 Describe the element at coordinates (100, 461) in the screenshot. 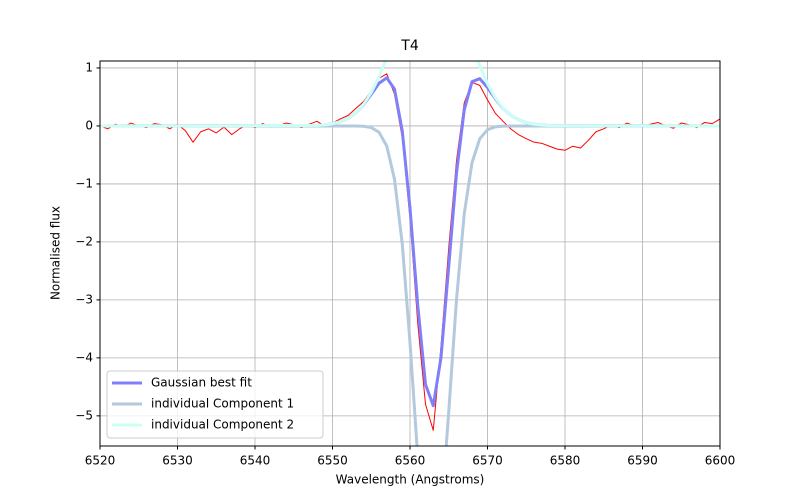

I see `x-tick-label: 6520` at that location.